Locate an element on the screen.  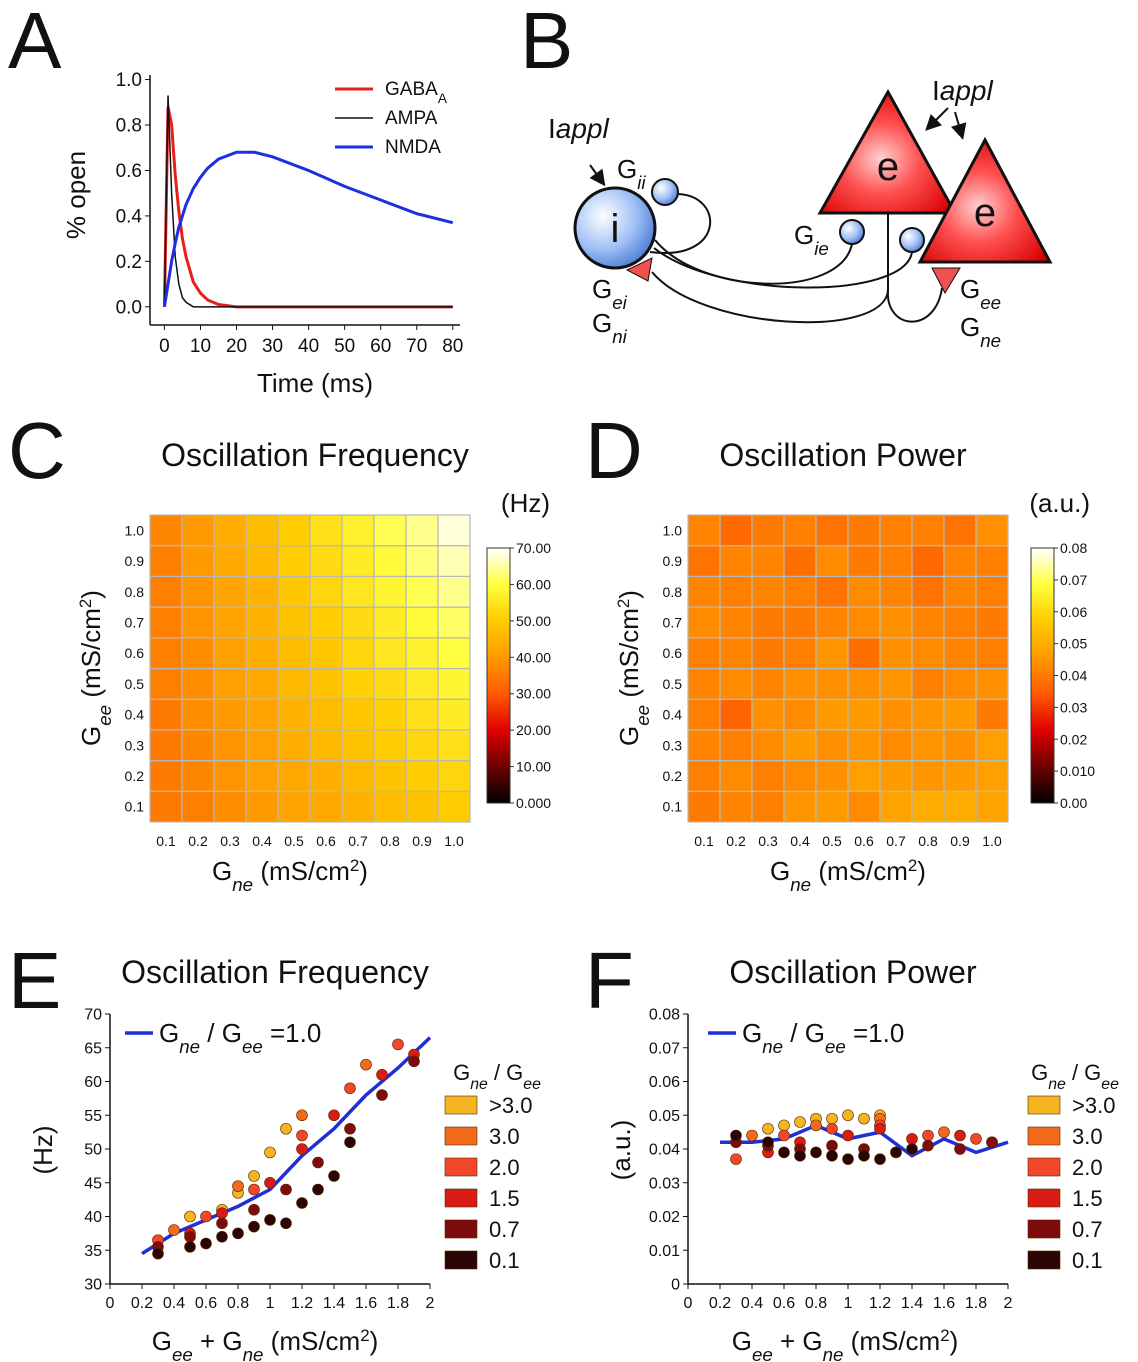
colorbar-tick-label: 0.00 is located at coordinates (1073, 803).